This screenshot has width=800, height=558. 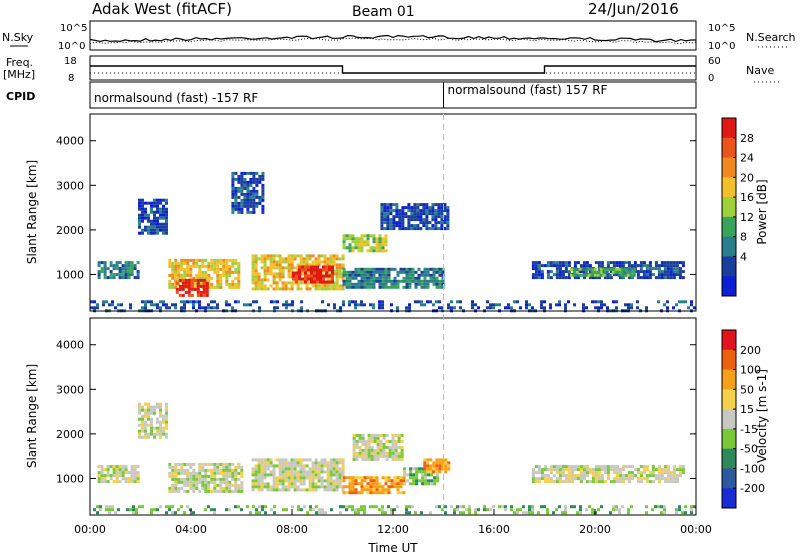 I want to click on nsearch-label: N.Search, so click(x=771, y=37).